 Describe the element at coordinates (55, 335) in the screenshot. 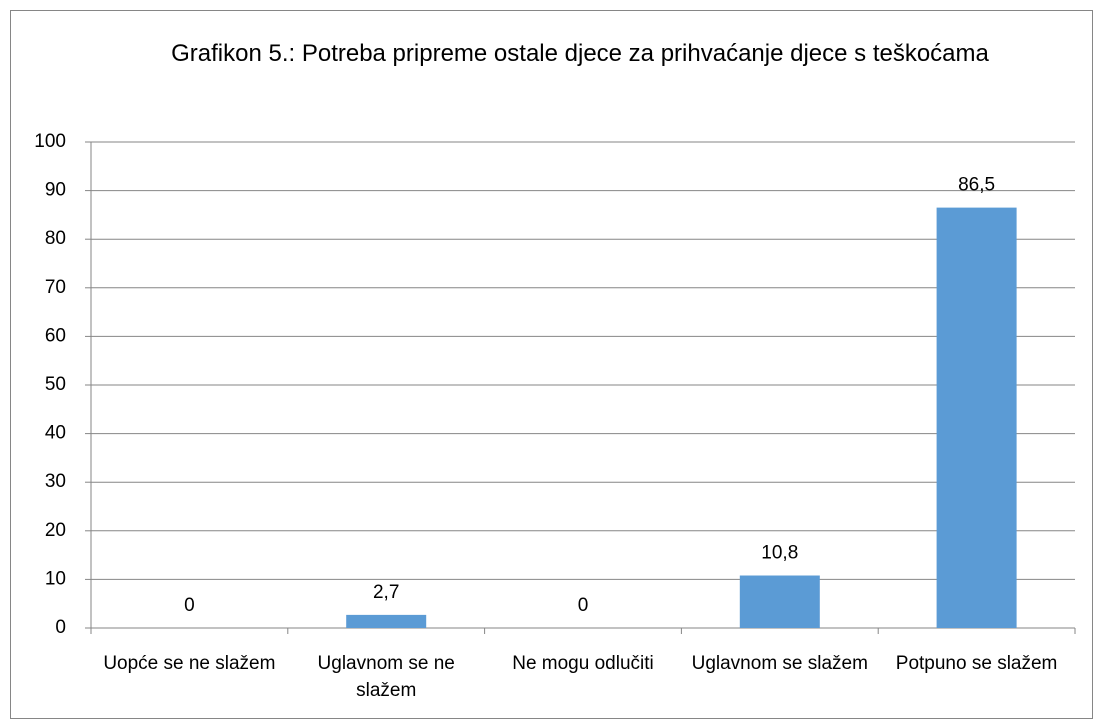

I see `y-tick-label: 60` at that location.